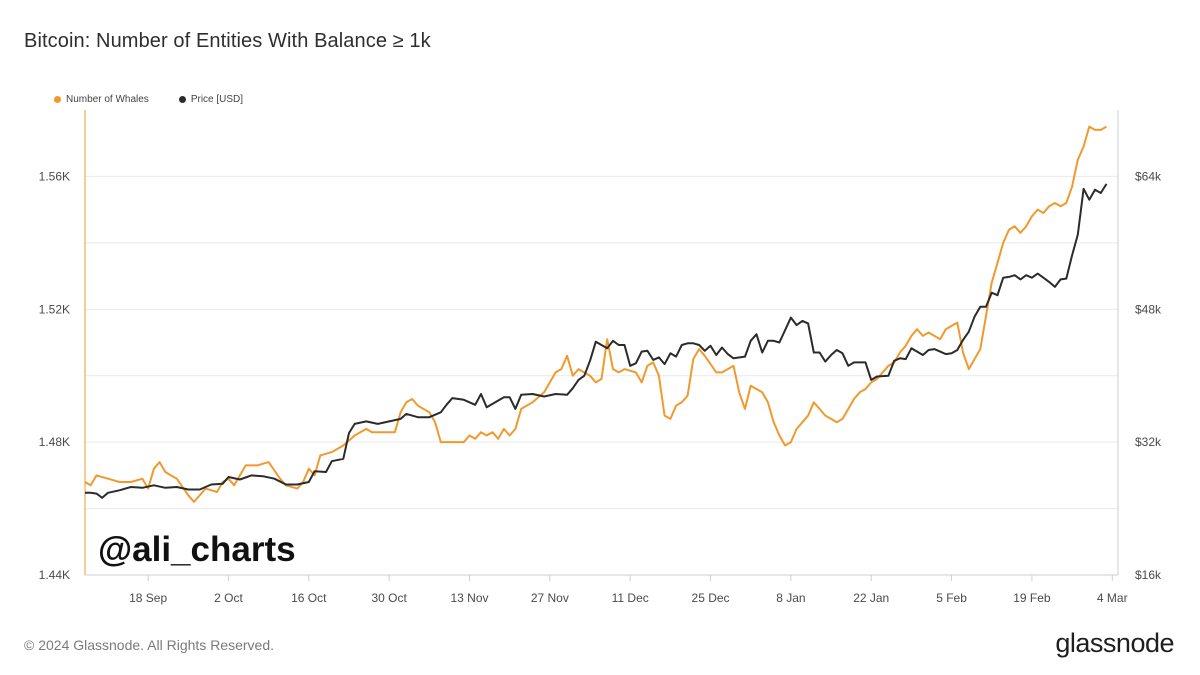 The height and width of the screenshot is (675, 1200). Describe the element at coordinates (1112, 598) in the screenshot. I see `x-tick-label: 4 Mar` at that location.